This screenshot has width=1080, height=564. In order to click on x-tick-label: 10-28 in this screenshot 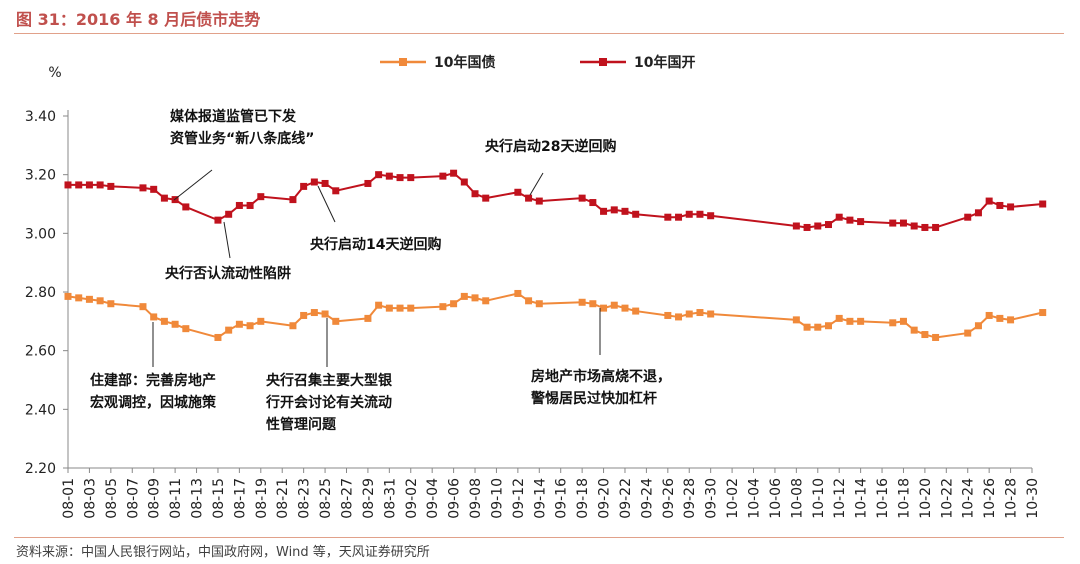, I will do `click(1012, 498)`.